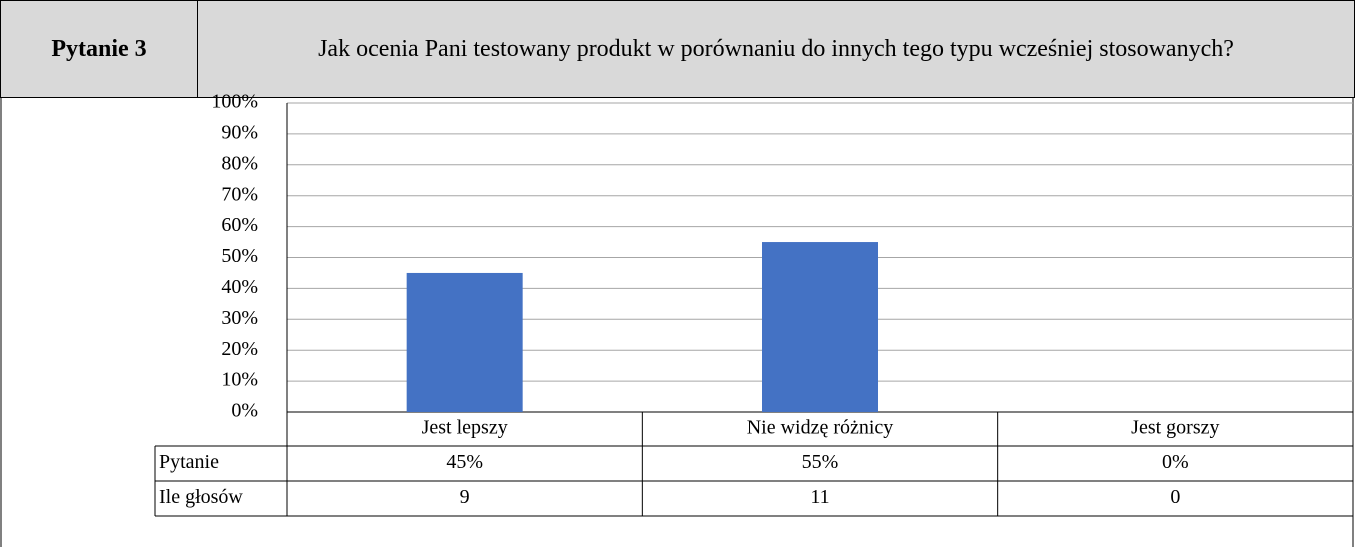 The height and width of the screenshot is (547, 1355). What do you see at coordinates (244, 411) in the screenshot?
I see `y-tick-label: 0%` at bounding box center [244, 411].